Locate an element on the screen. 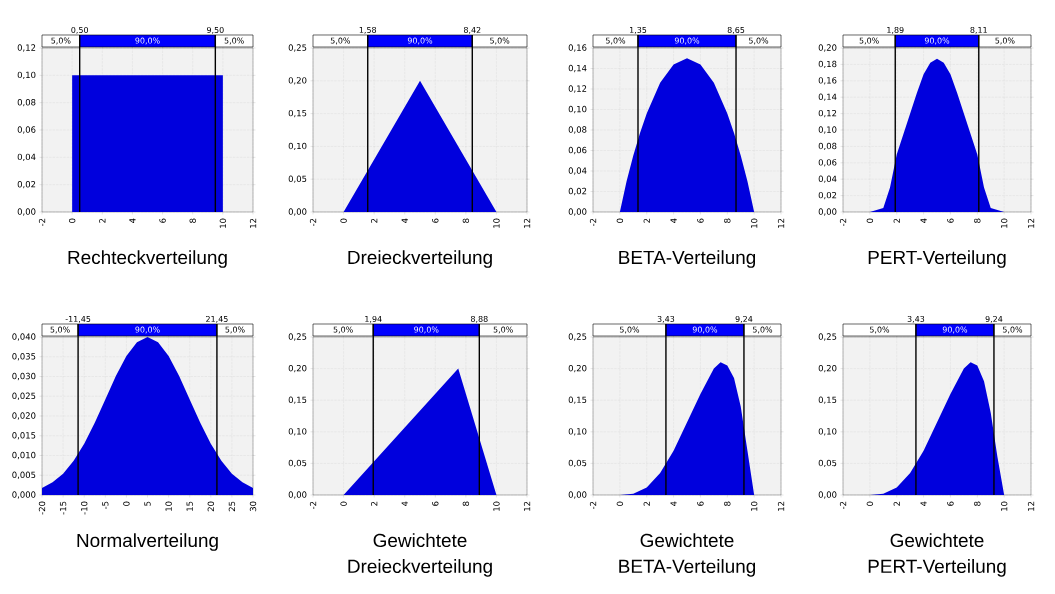 The height and width of the screenshot is (594, 1055). y-tick-label: 0,16 is located at coordinates (827, 81).